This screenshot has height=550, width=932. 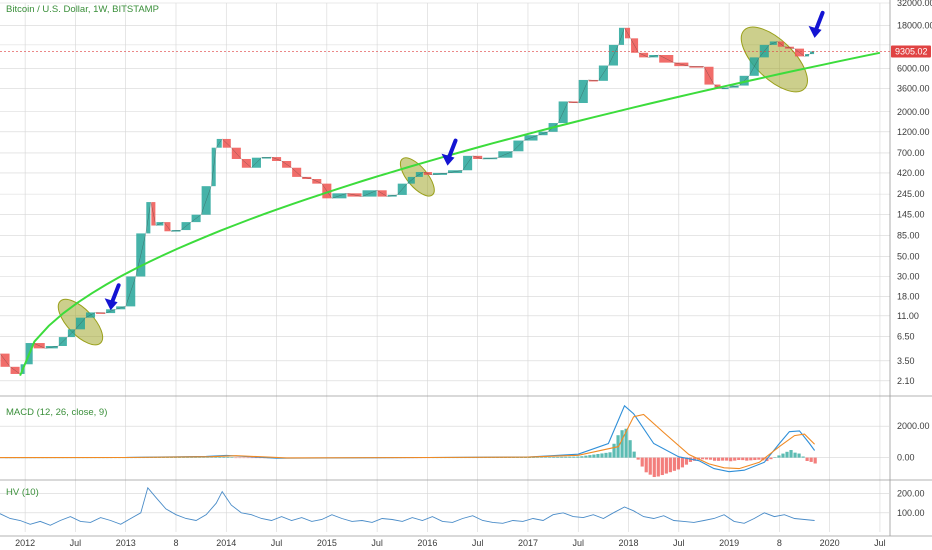 What do you see at coordinates (906, 381) in the screenshot?
I see `price-tick-label: 2.10` at bounding box center [906, 381].